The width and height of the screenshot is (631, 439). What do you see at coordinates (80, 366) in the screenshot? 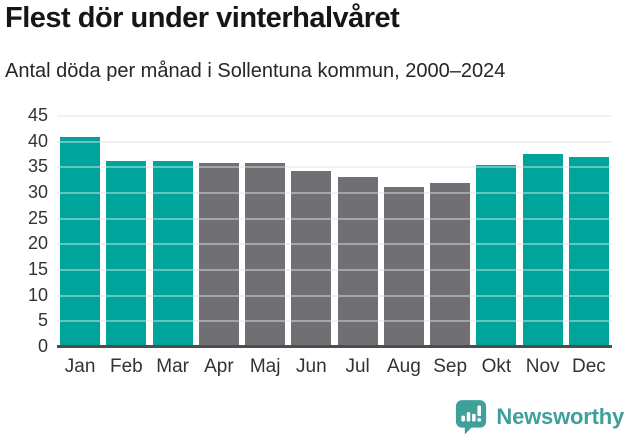
I see `x-tick-label: Jan` at bounding box center [80, 366].